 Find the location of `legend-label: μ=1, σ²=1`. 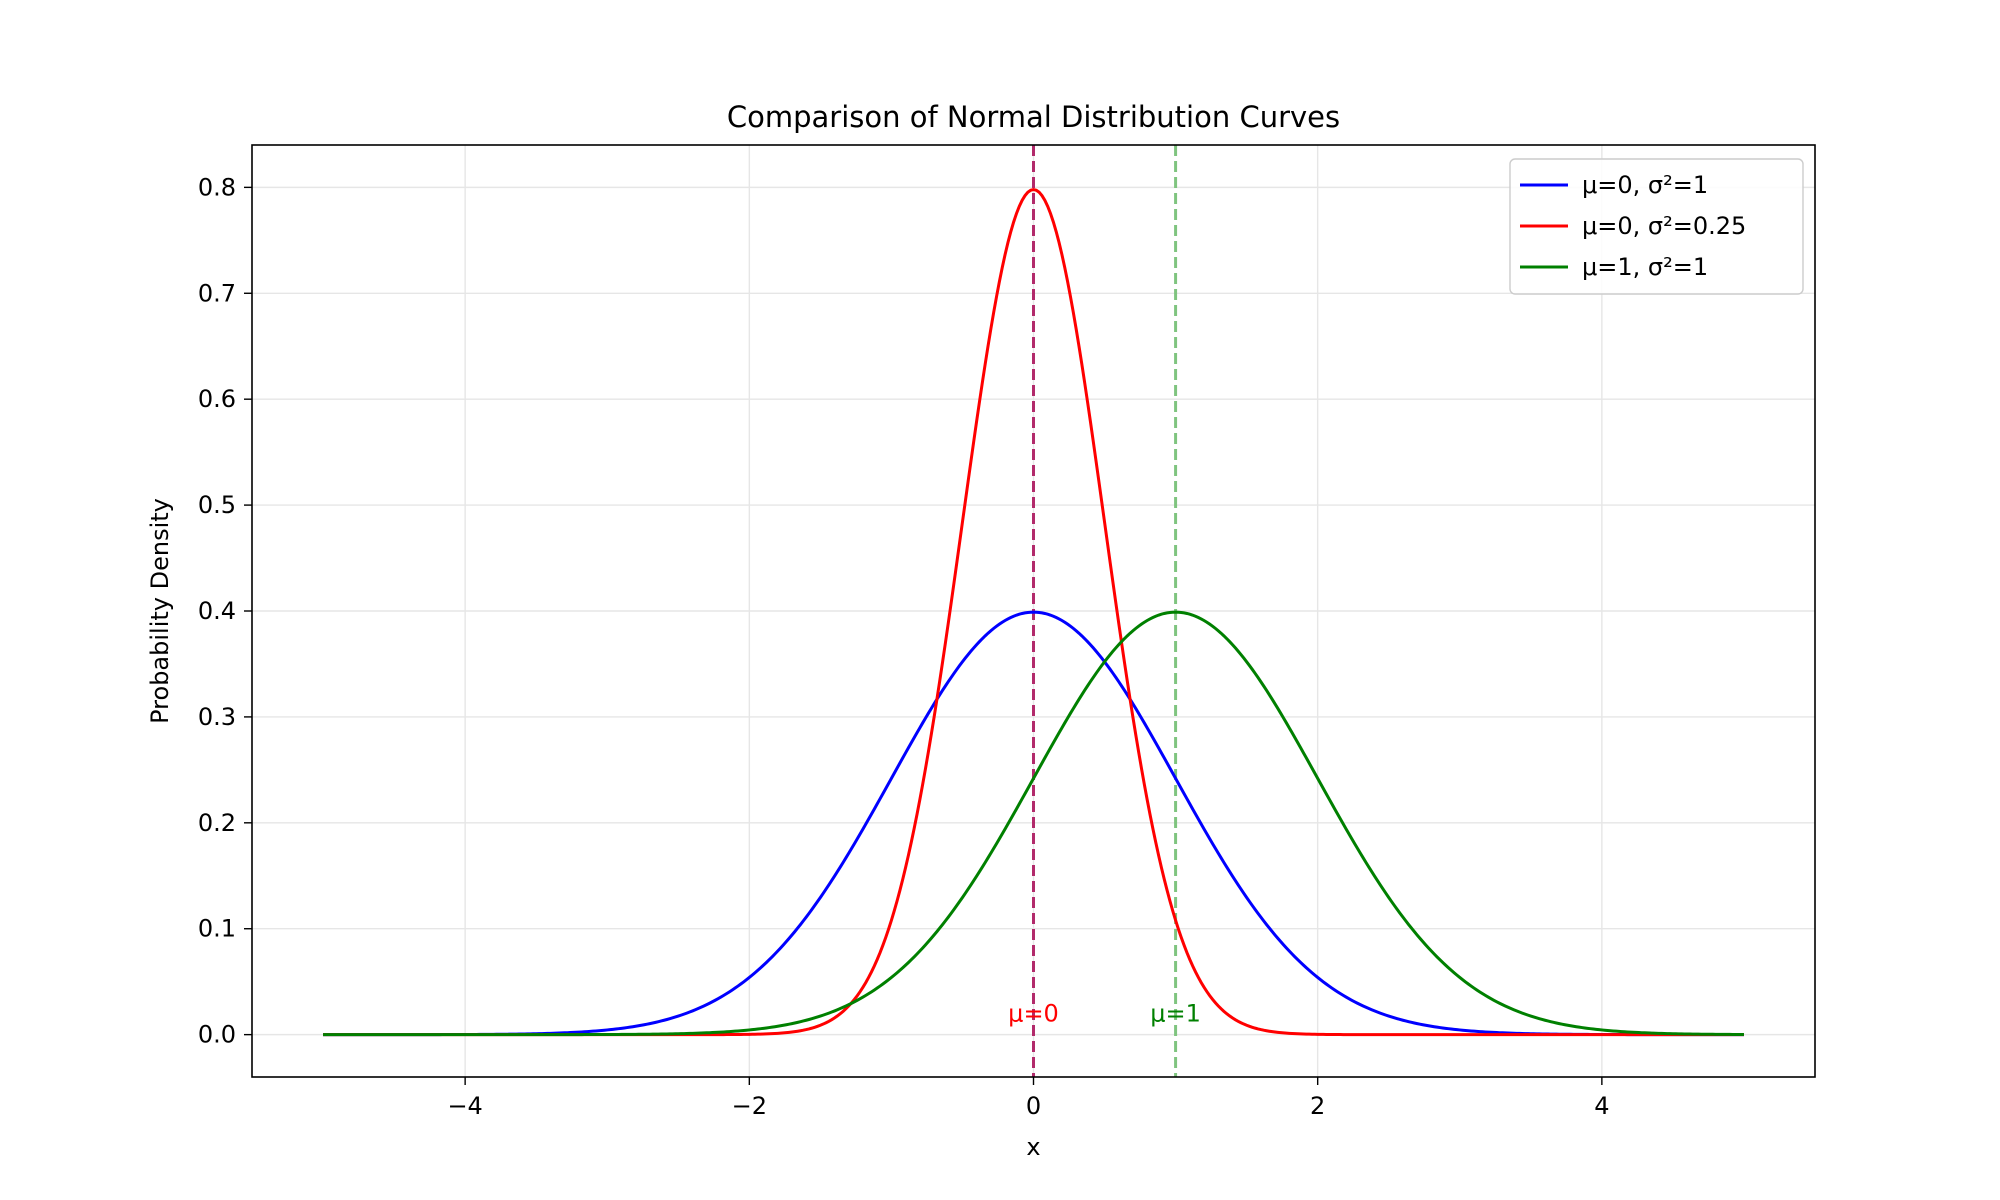

legend-label: μ=1, σ²=1 is located at coordinates (1645, 267).